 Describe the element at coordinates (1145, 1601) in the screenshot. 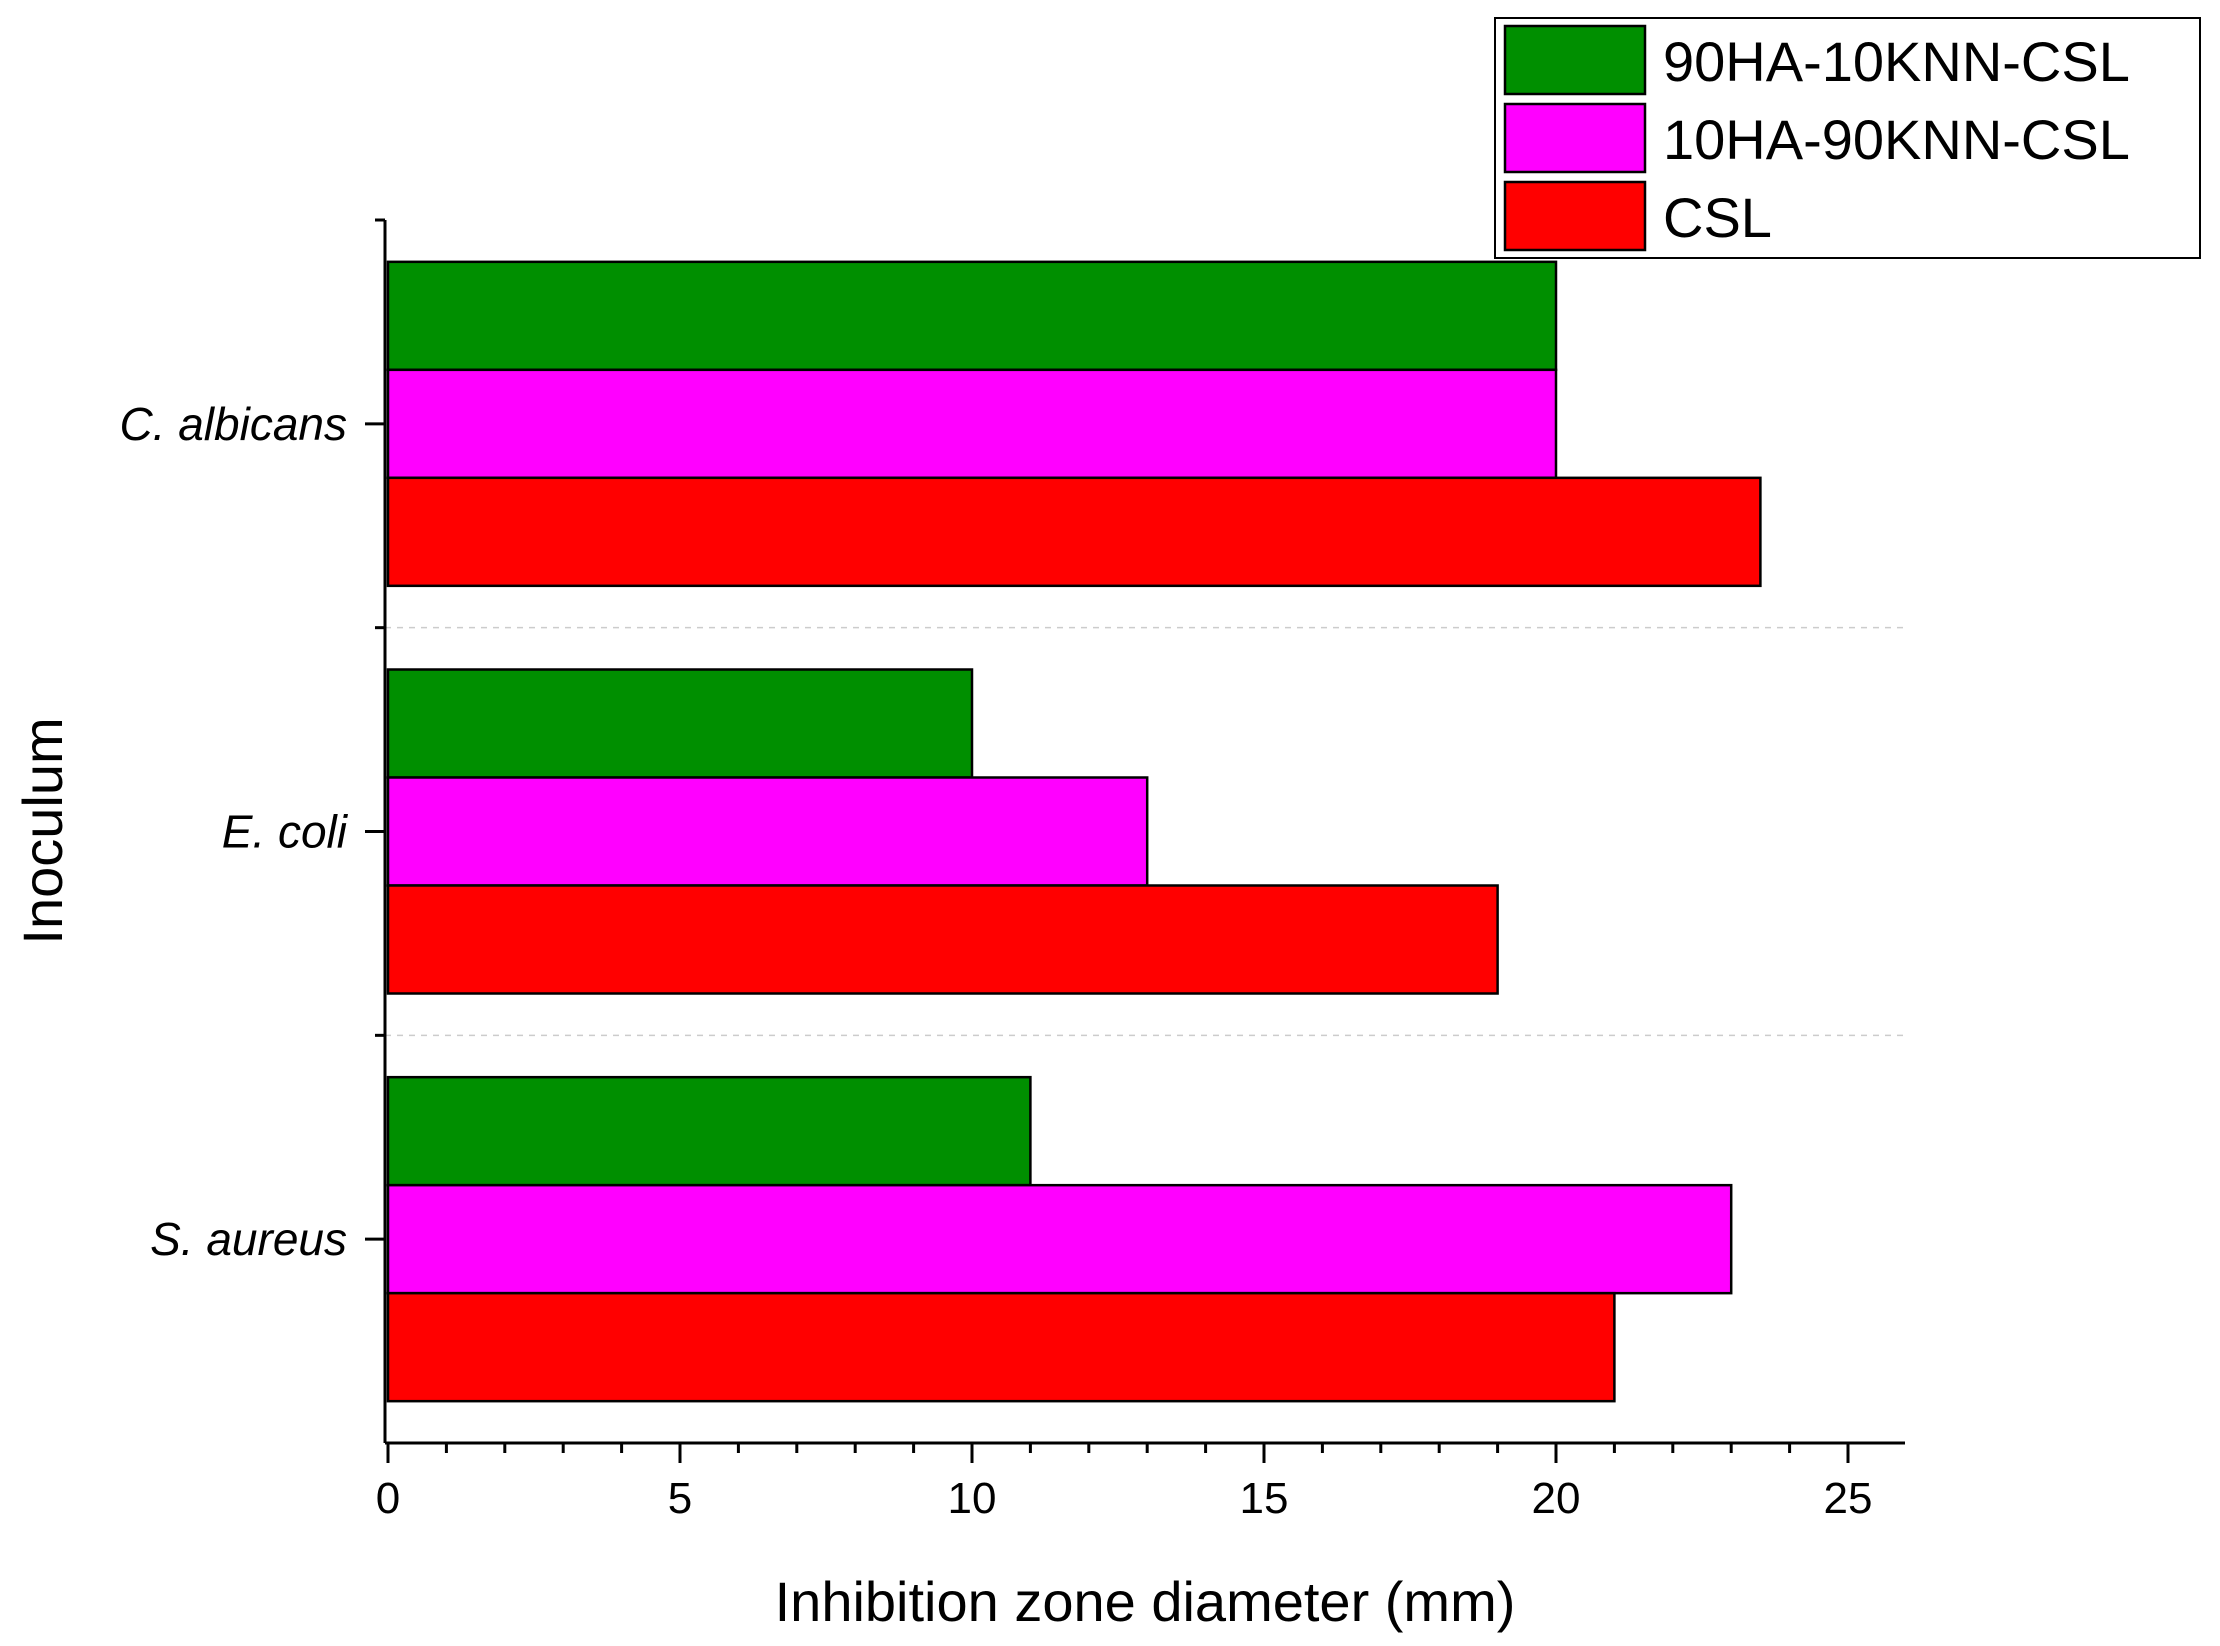

I see `x-axis-title: Inhibition zone diameter (mm)` at that location.